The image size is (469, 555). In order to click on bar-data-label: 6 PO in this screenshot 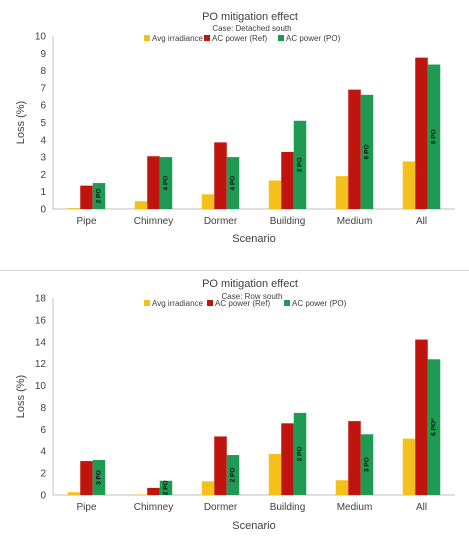, I will do `click(367, 152)`.